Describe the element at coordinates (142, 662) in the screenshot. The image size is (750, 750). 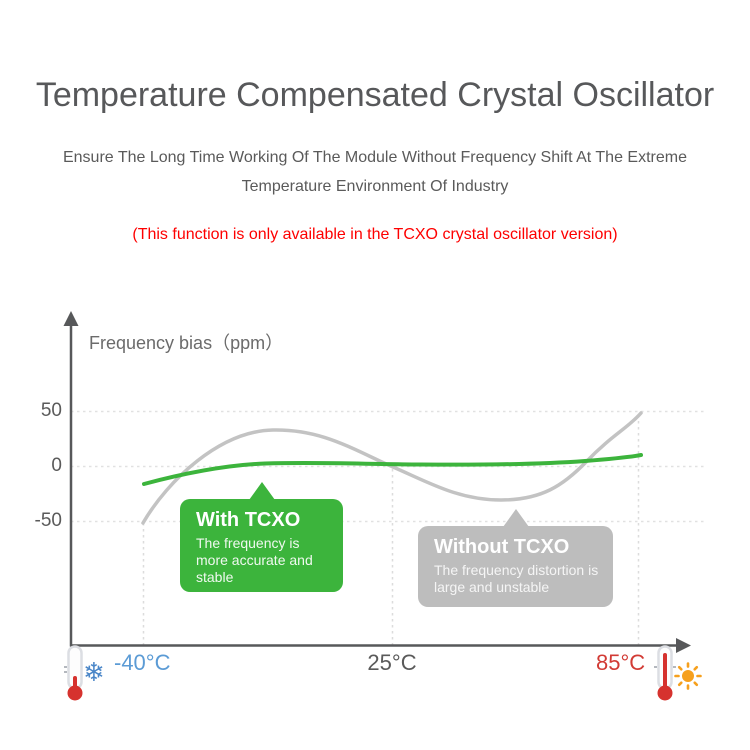
I see `x-tick-minus-40c: -40°C` at that location.